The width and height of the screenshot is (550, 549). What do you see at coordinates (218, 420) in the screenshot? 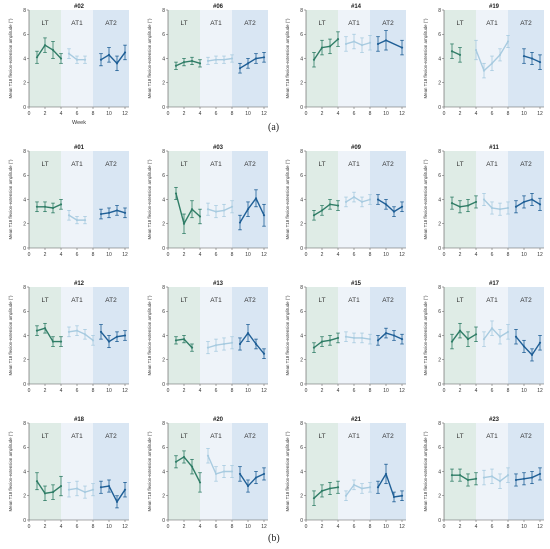
I see `chart-title: #20` at bounding box center [218, 420].